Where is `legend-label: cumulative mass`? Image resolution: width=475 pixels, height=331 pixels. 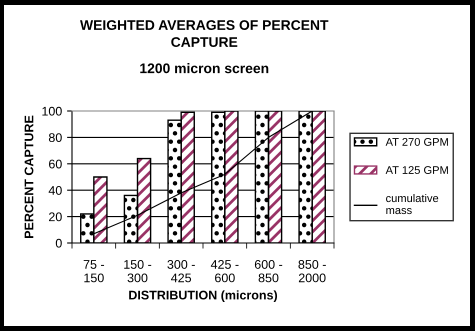 legend-label: cumulative mass is located at coordinates (412, 204).